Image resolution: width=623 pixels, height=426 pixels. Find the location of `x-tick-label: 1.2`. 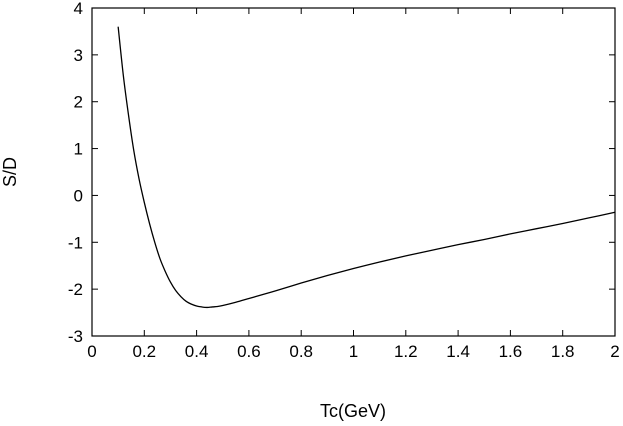

x-tick-label: 1.2 is located at coordinates (406, 351).